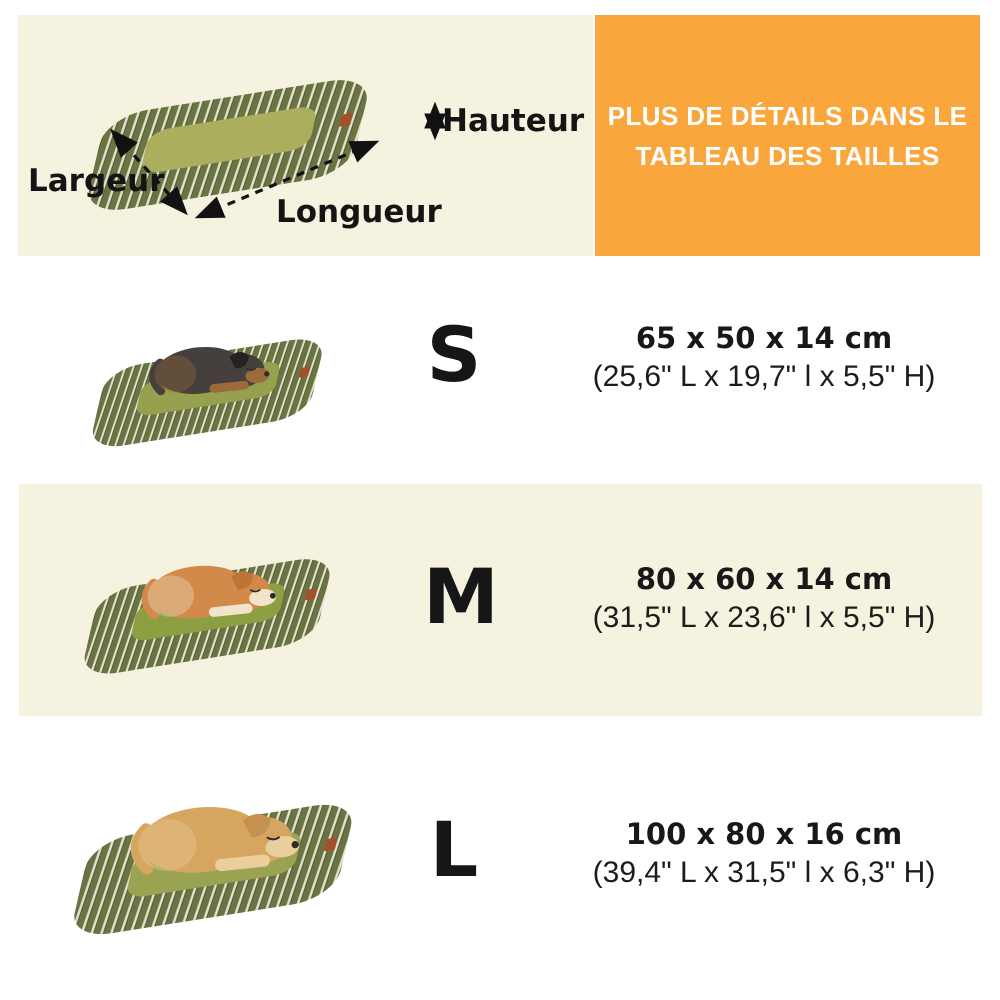 This screenshot has height=1000, width=1000. What do you see at coordinates (209, 385) in the screenshot?
I see `size-s-bed-photo` at bounding box center [209, 385].